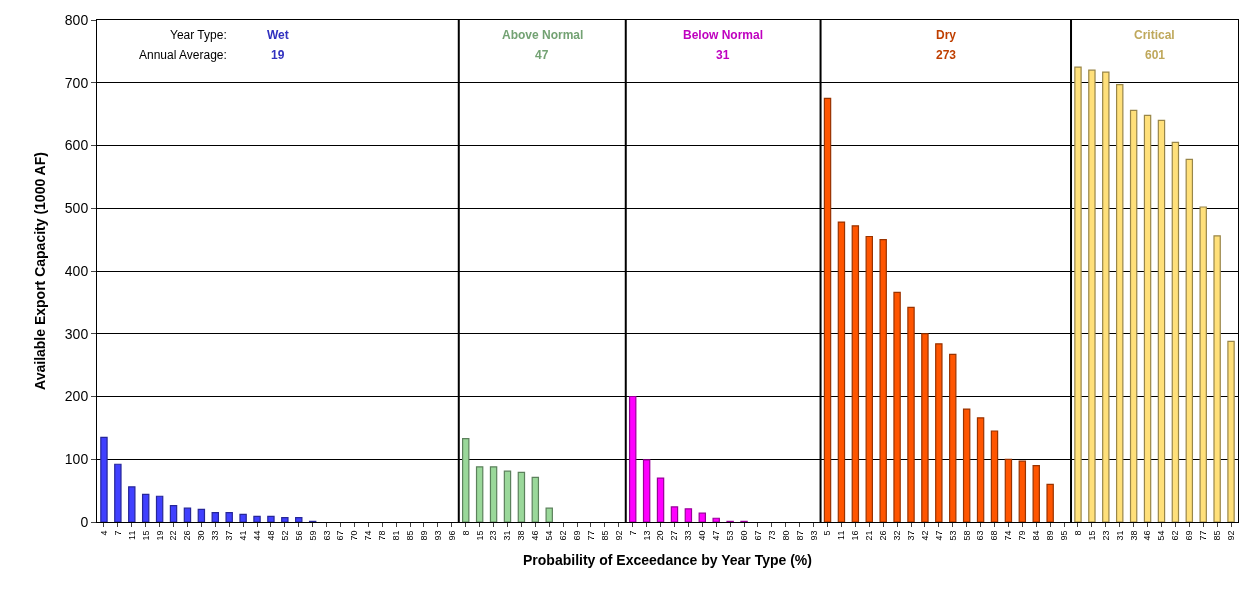 Image resolution: width=1243 pixels, height=602 pixels. I want to click on text: Wet, so click(278, 35).